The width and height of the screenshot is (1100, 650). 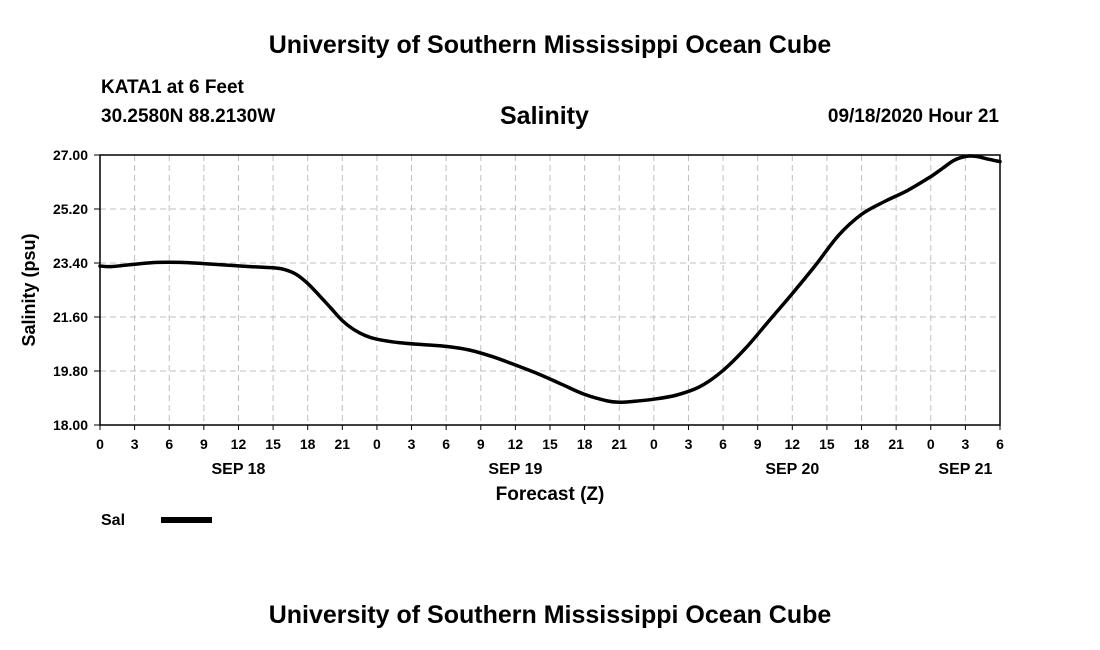 What do you see at coordinates (238, 469) in the screenshot?
I see `date-label: SEP 18` at bounding box center [238, 469].